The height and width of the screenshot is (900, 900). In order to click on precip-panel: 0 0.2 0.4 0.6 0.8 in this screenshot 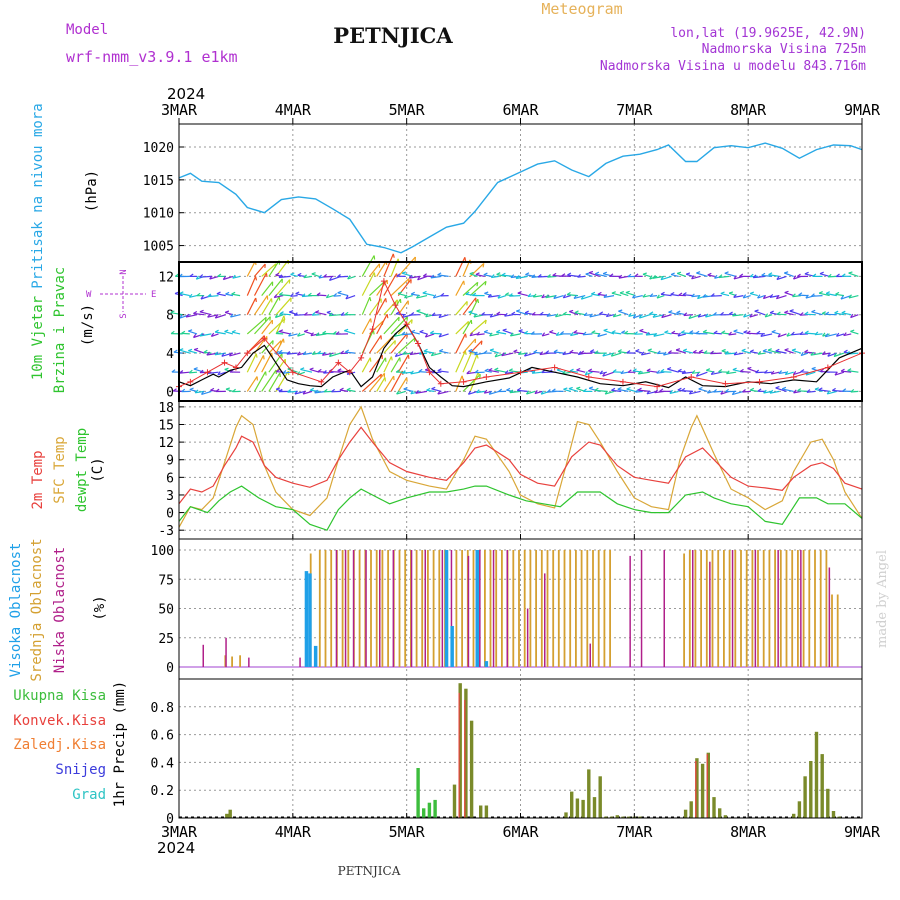, I will do `click(507, 752)`.